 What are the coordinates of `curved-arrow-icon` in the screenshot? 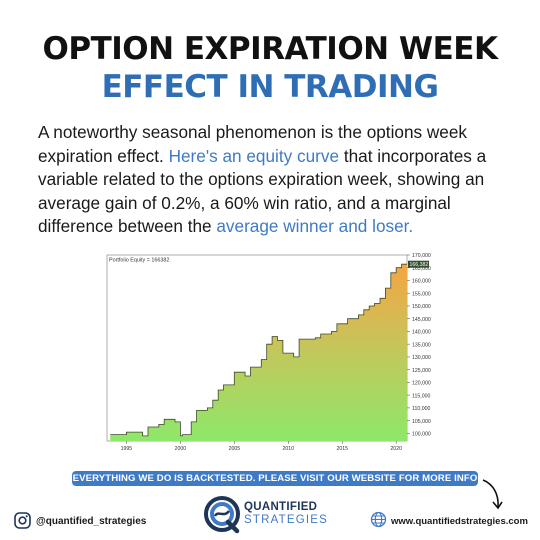 It's located at (492, 494).